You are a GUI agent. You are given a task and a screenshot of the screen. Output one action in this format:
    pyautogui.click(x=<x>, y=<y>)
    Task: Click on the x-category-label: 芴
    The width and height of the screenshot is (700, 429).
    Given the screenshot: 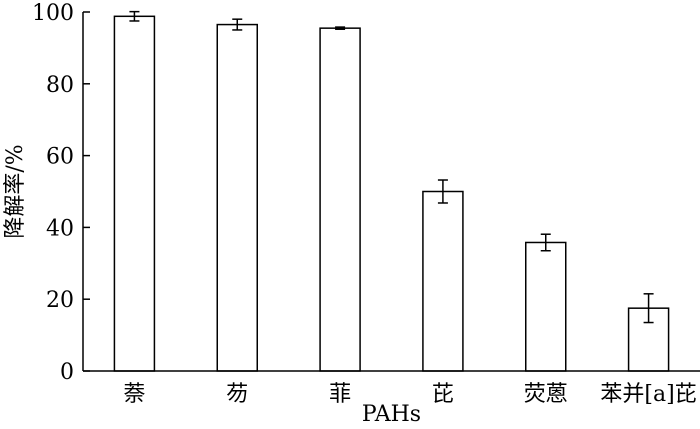 What is the action you would take?
    pyautogui.click(x=237, y=394)
    